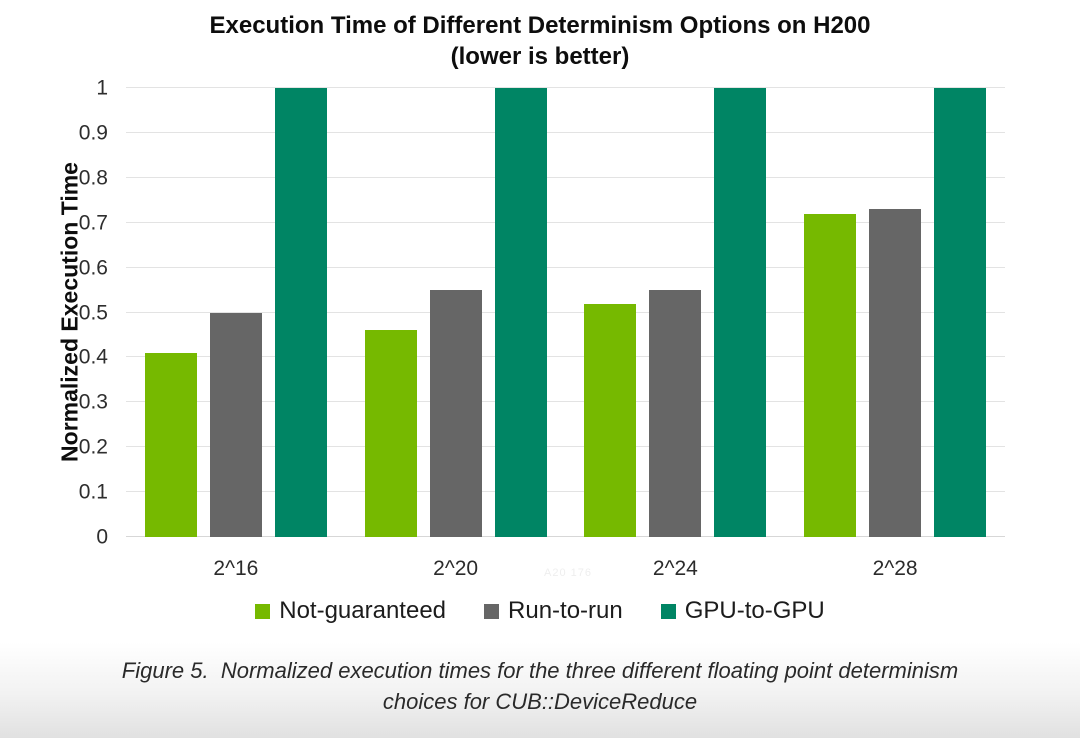 The height and width of the screenshot is (738, 1080). I want to click on bar-gpu-to-gpu-2^24, so click(740, 312).